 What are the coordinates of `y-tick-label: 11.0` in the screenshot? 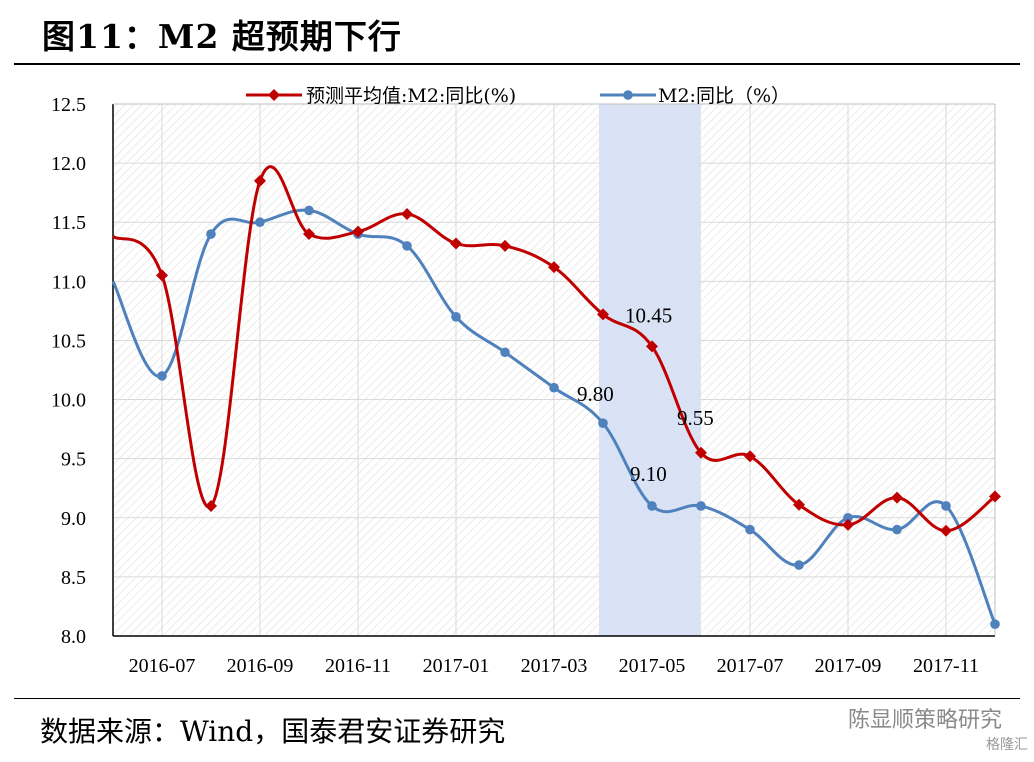 It's located at (69, 282).